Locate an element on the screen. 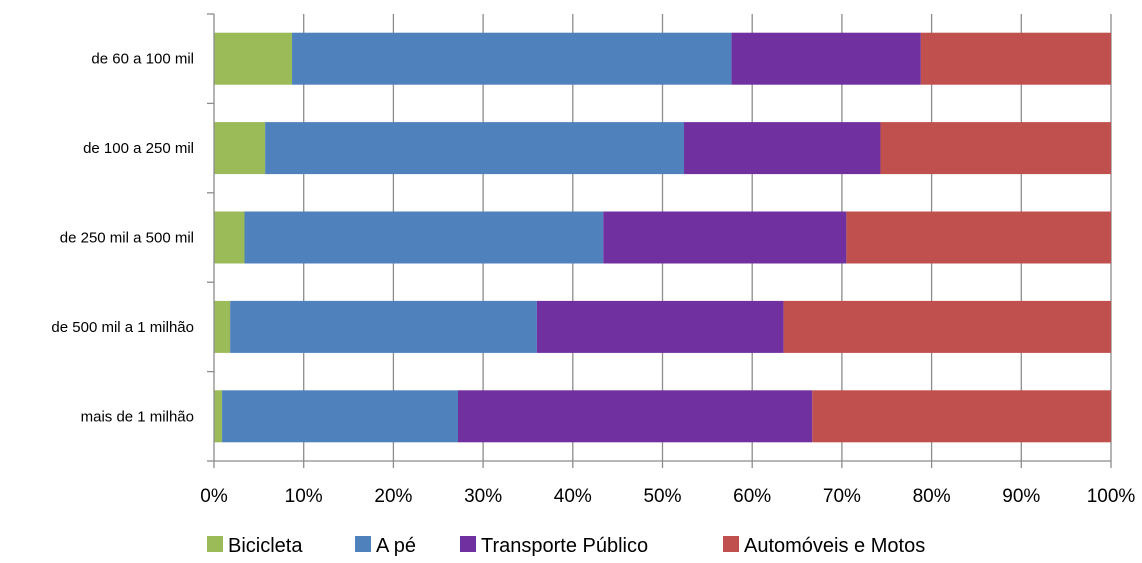 The image size is (1142, 563). bar-a-pe-de-500-mil-a-1-milhao is located at coordinates (383, 326).